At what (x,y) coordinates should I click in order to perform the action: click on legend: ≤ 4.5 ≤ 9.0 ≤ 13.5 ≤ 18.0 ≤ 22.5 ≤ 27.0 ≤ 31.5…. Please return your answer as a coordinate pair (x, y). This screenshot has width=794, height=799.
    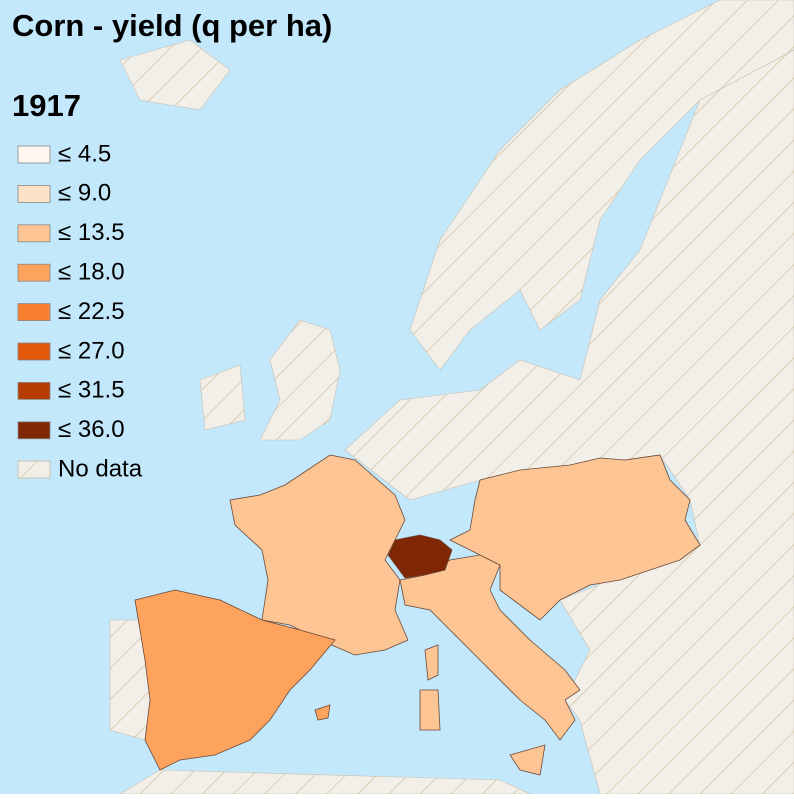
    Looking at the image, I should click on (71, 291).